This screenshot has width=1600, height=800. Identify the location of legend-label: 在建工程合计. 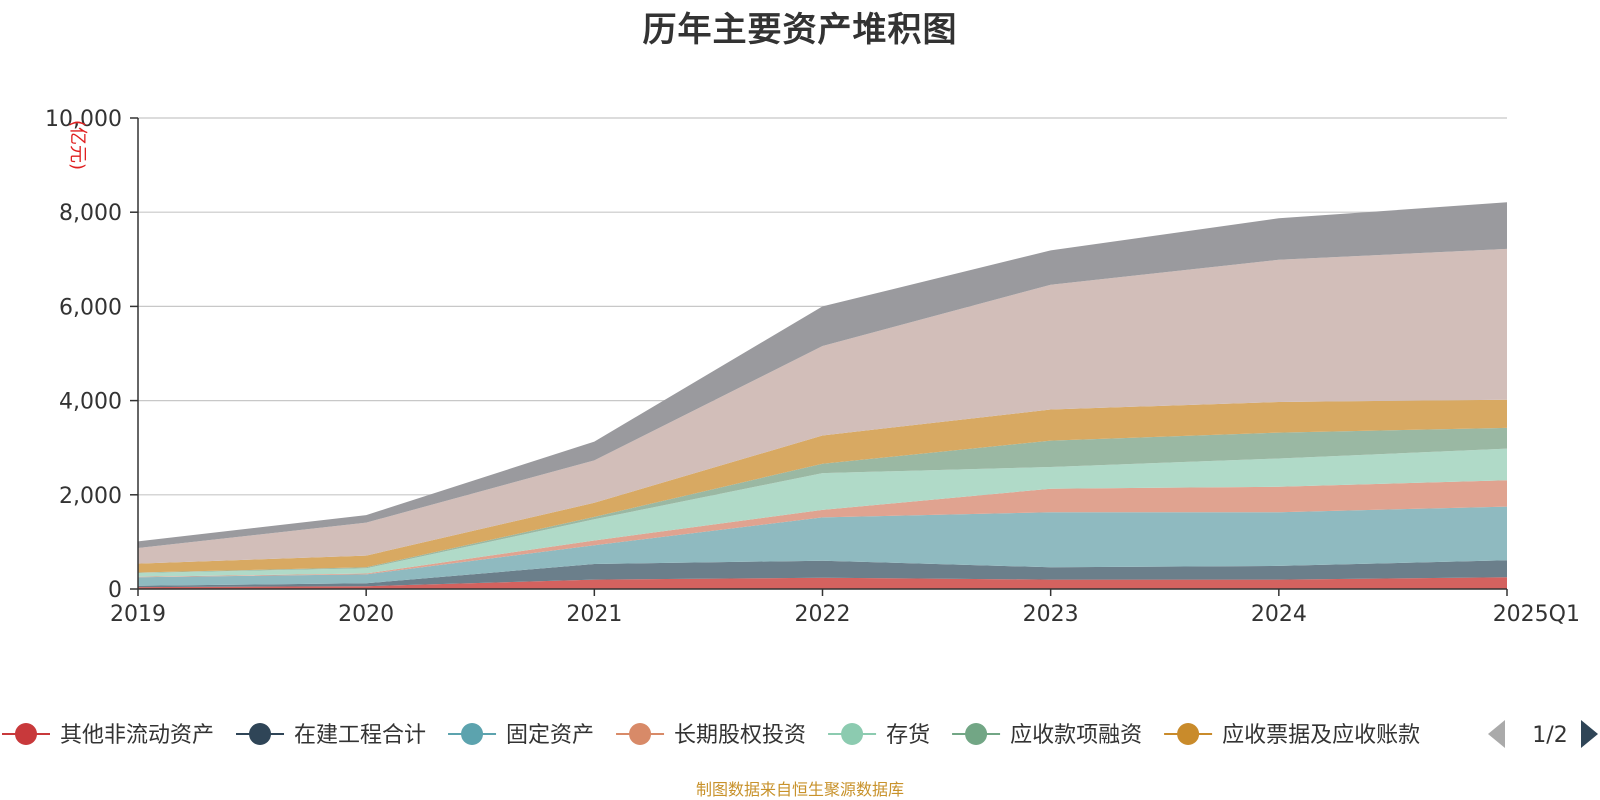
(360, 735).